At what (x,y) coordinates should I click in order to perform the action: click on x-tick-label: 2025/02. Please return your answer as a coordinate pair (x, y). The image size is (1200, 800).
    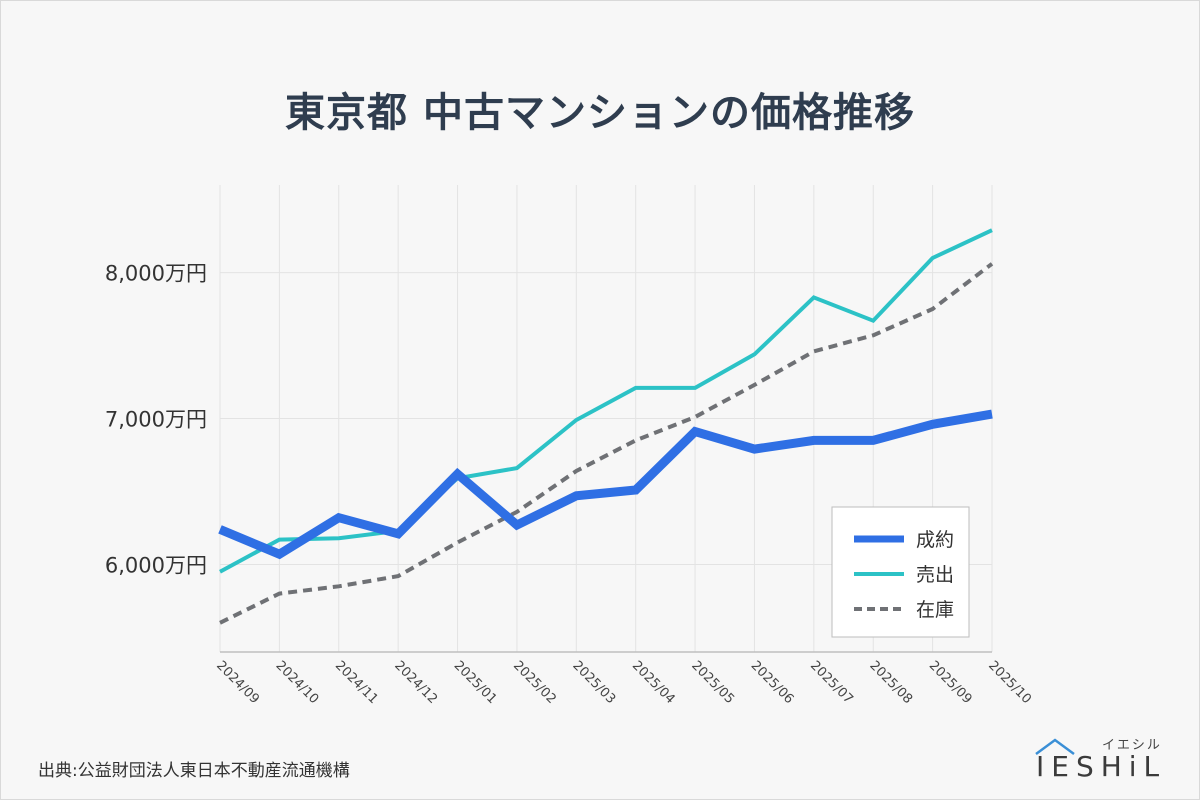
    Looking at the image, I should click on (534, 682).